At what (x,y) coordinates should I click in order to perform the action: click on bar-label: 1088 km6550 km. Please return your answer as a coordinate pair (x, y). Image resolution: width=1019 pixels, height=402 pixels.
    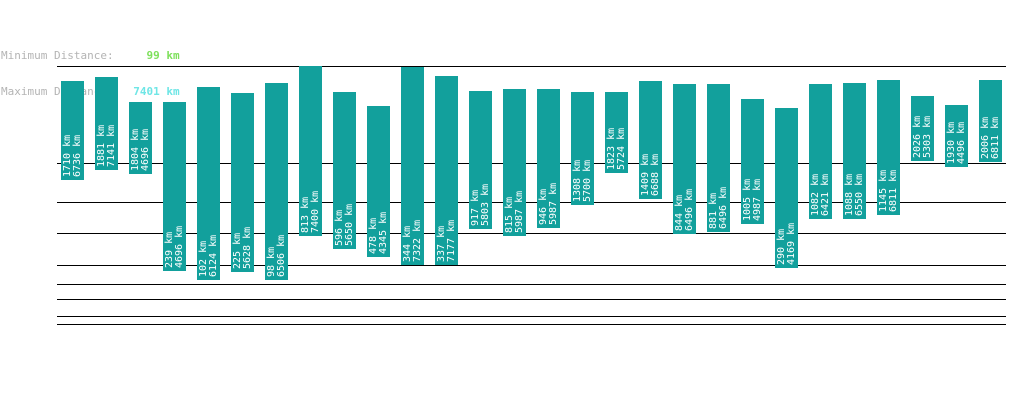
    Looking at the image, I should click on (854, 195).